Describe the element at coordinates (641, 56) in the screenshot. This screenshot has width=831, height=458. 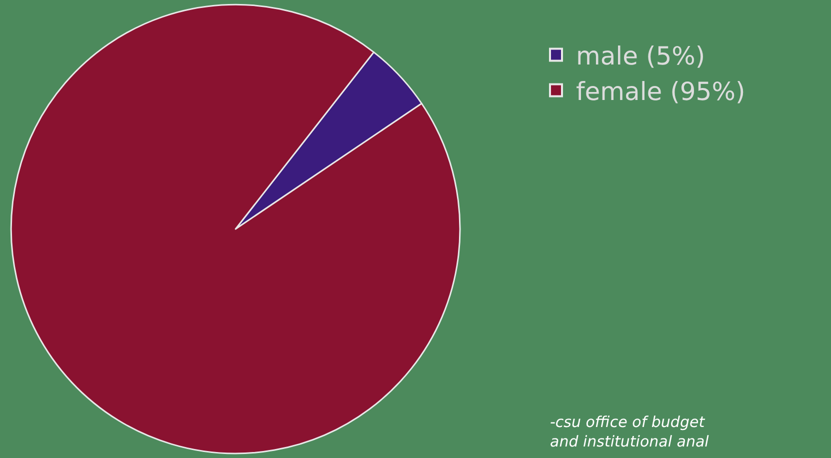
I see `legend-label: male (5%)` at that location.